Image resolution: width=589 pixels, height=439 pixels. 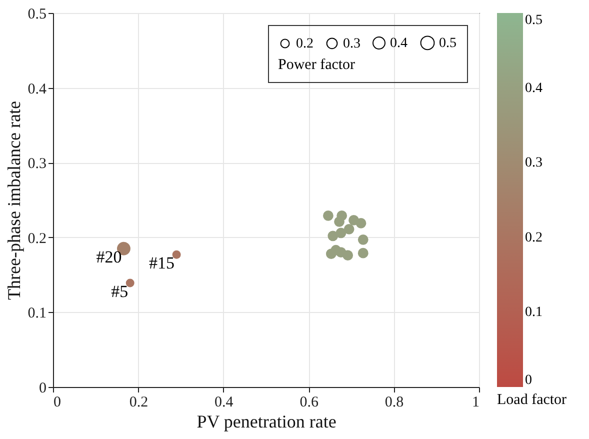 What do you see at coordinates (399, 43) in the screenshot?
I see `legend-label: 0.4` at bounding box center [399, 43].